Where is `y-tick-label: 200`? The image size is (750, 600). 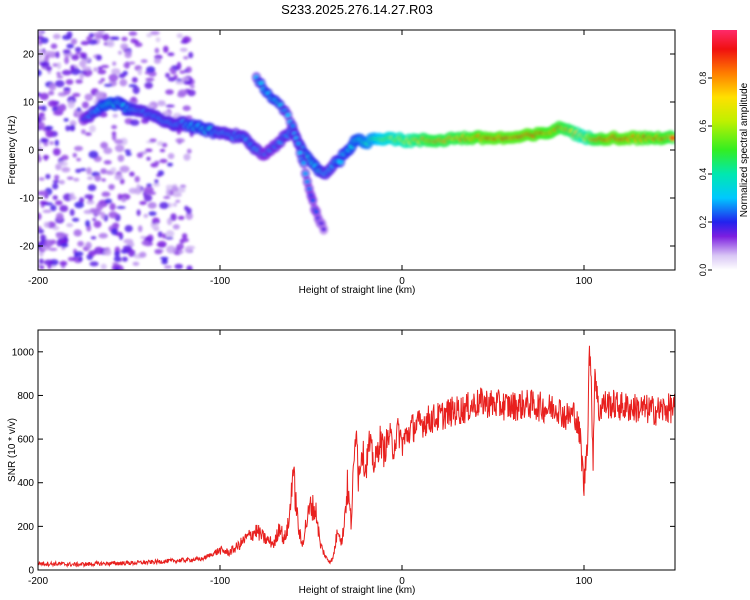 y-tick-label: 200 is located at coordinates (25, 527).